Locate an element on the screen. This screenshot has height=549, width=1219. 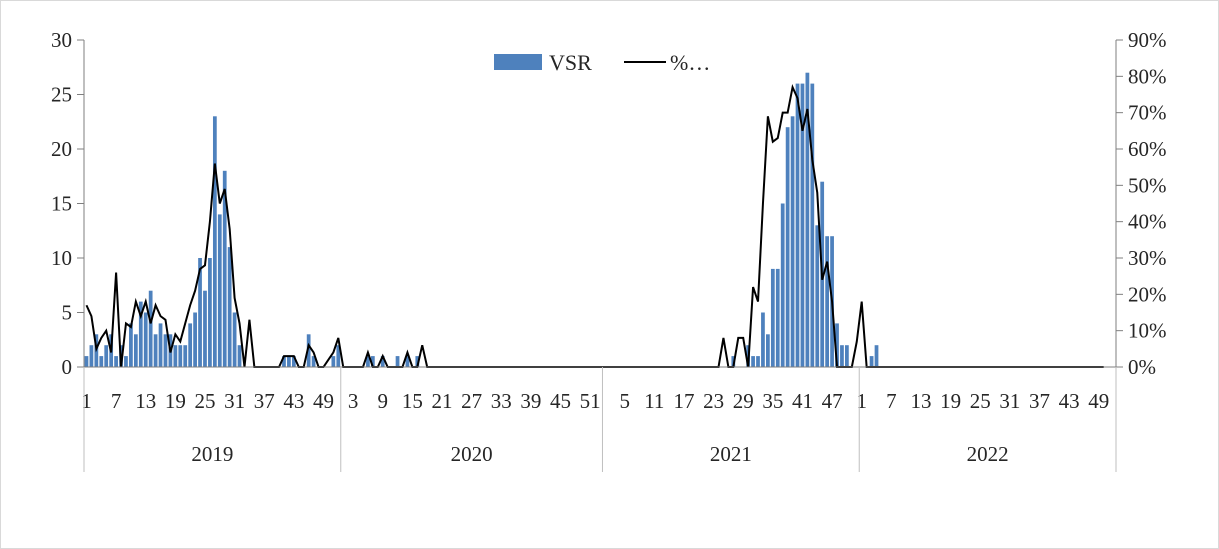
x-tick-label: 45 is located at coordinates (560, 401).